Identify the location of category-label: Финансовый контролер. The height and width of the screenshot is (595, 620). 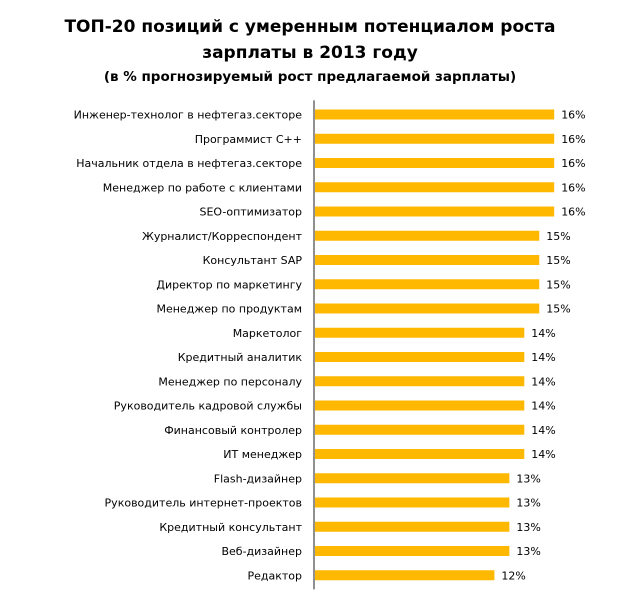
(233, 430).